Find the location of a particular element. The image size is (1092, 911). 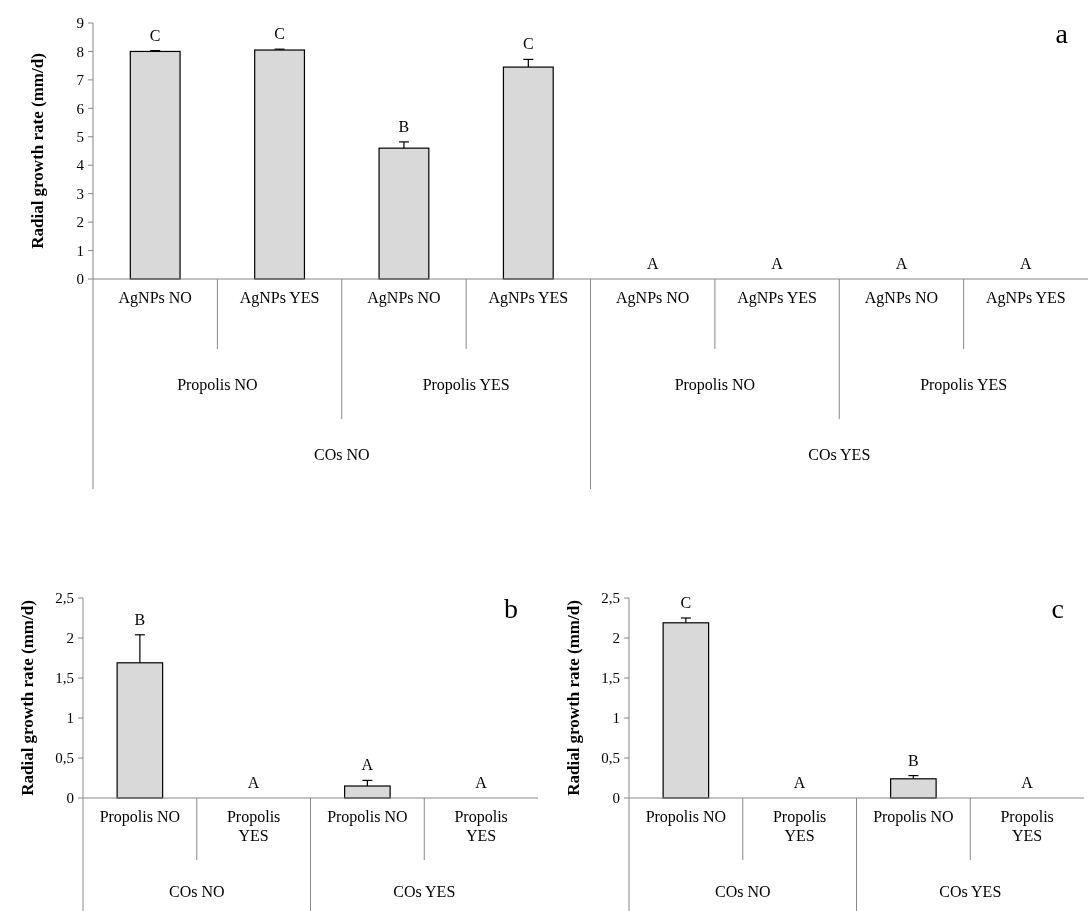

y-tick-label: 3 is located at coordinates (80, 193).